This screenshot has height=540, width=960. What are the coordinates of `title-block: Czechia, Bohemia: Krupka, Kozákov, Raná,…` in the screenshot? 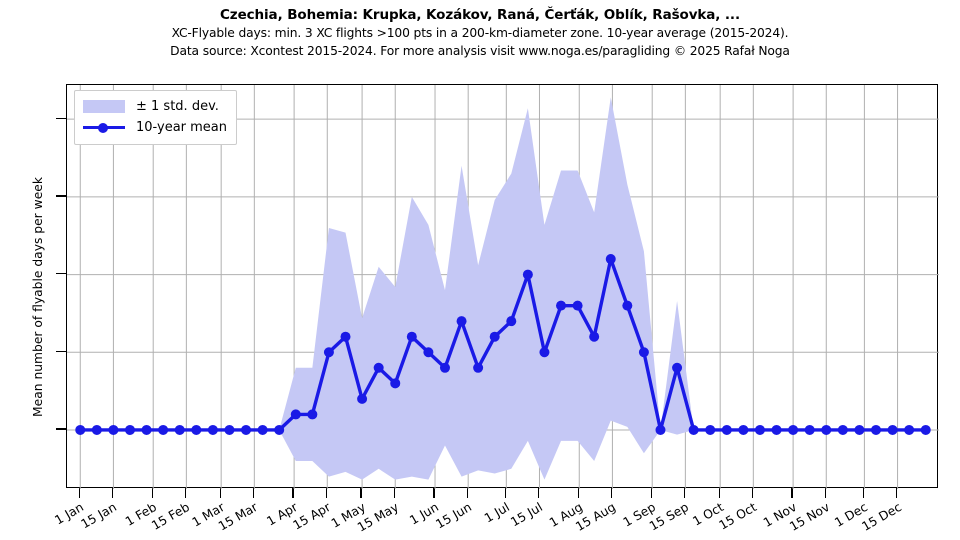 It's located at (480, 33).